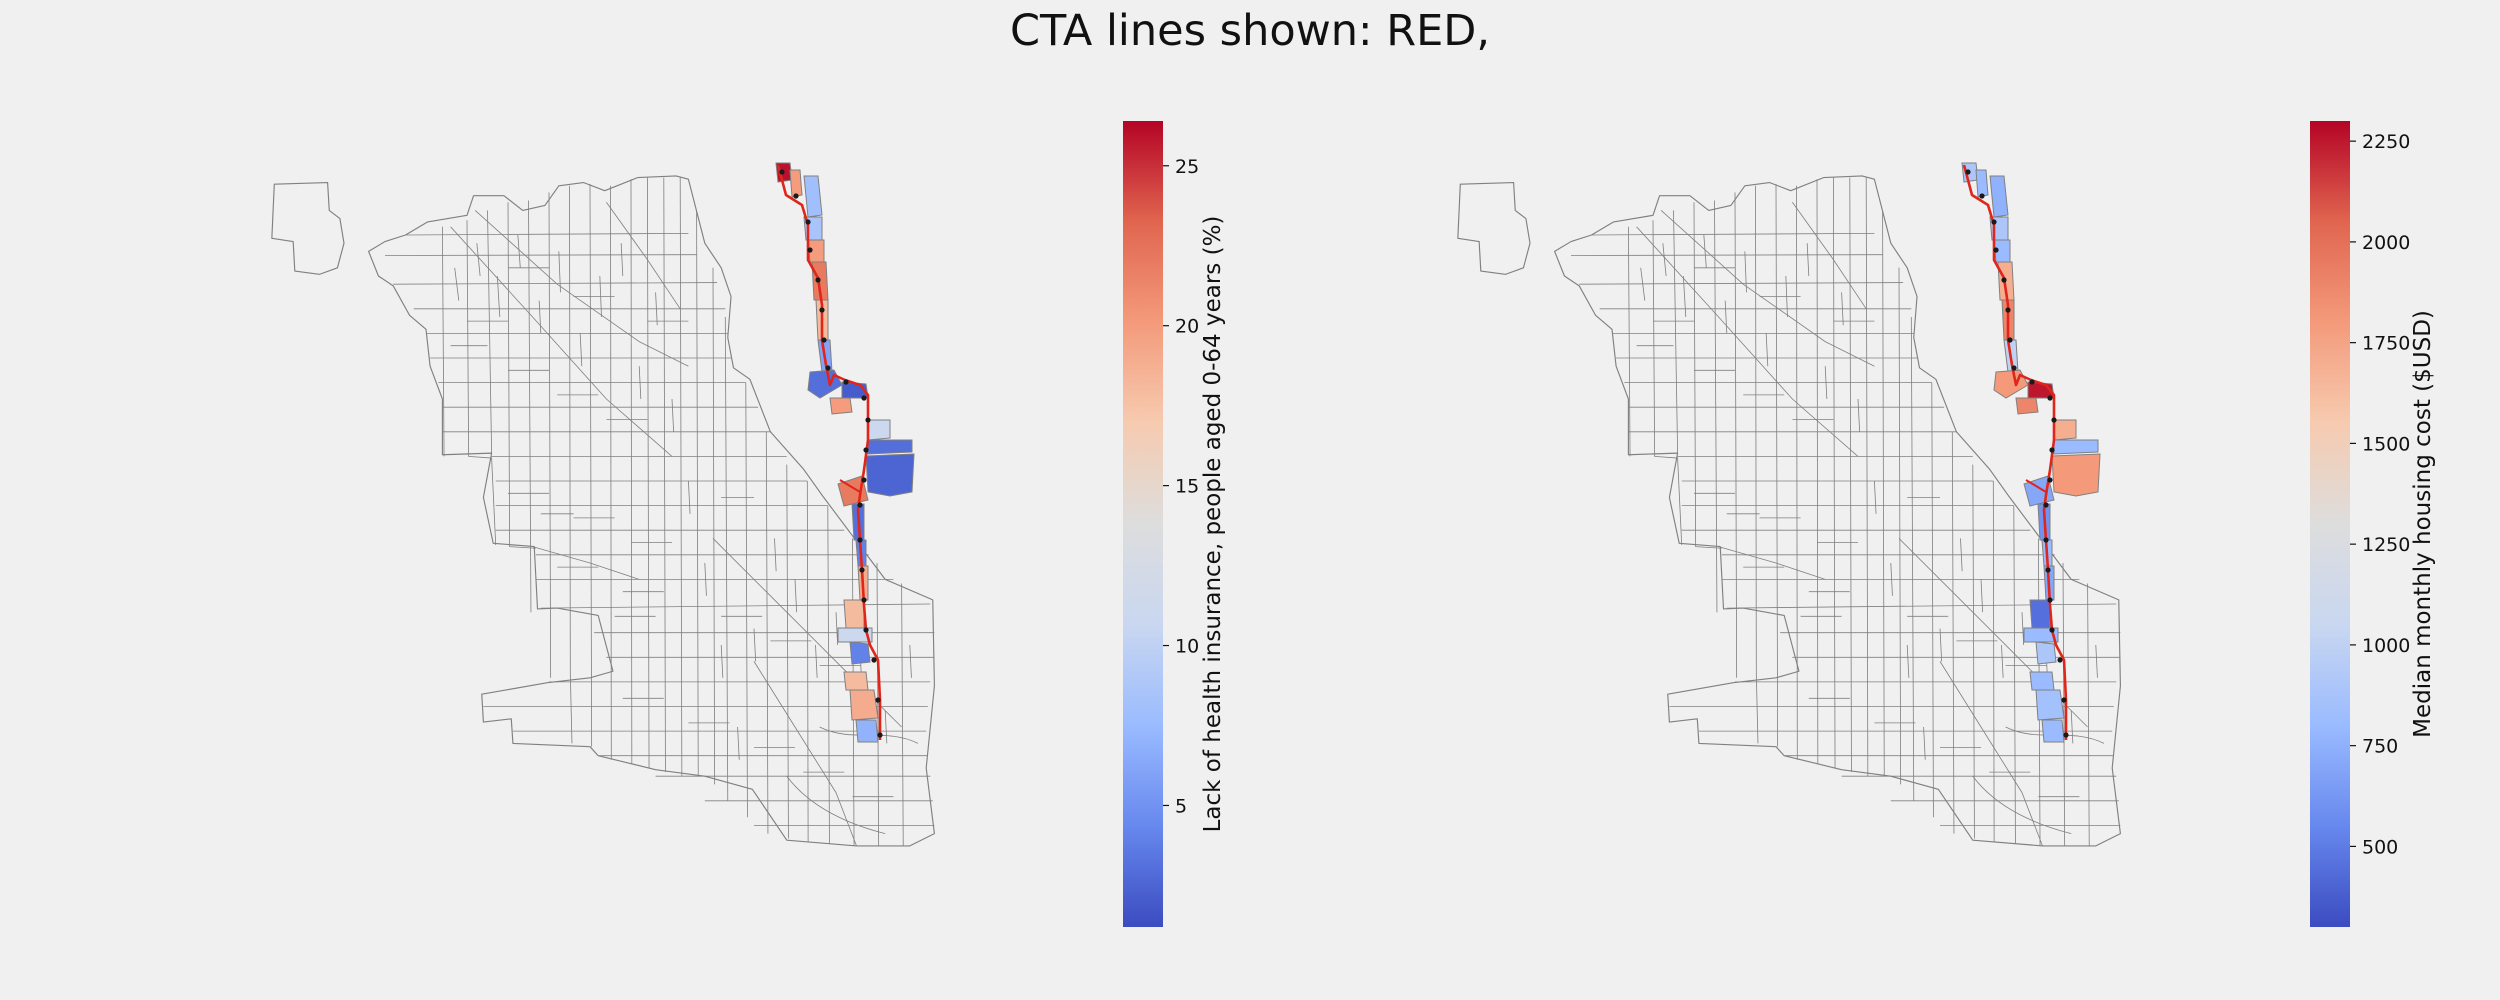 The image size is (2500, 1000). I want to click on figure-title: CTA lines shown: RED,, so click(1250, 31).